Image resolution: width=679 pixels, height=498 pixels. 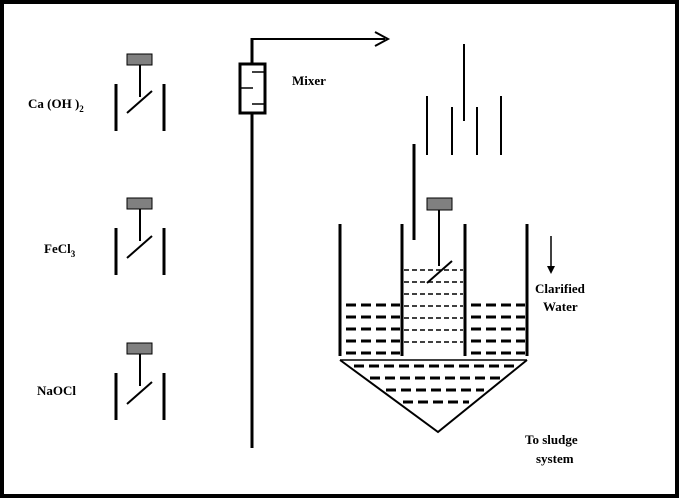 What do you see at coordinates (551, 255) in the screenshot?
I see `clarified-water-arrow` at bounding box center [551, 255].